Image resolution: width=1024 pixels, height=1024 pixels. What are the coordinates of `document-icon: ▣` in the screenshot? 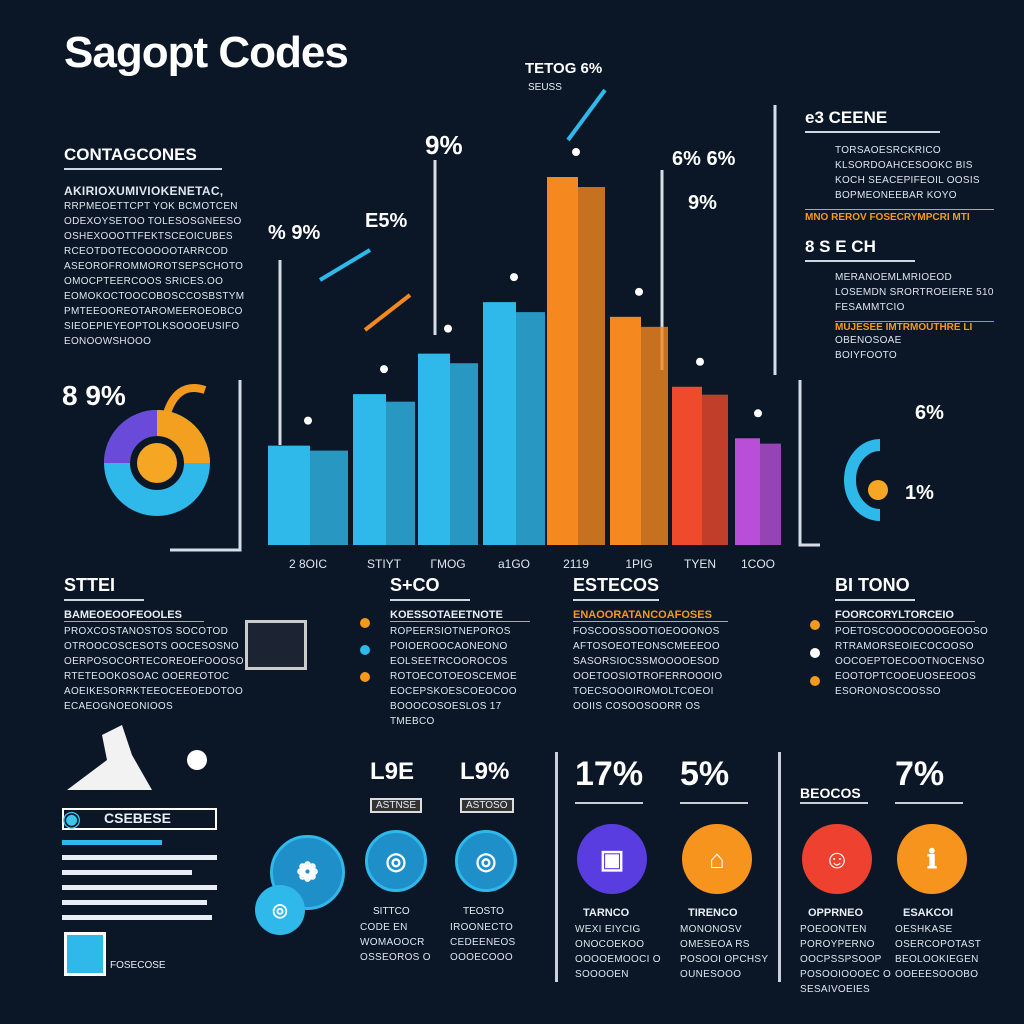 It's located at (612, 859).